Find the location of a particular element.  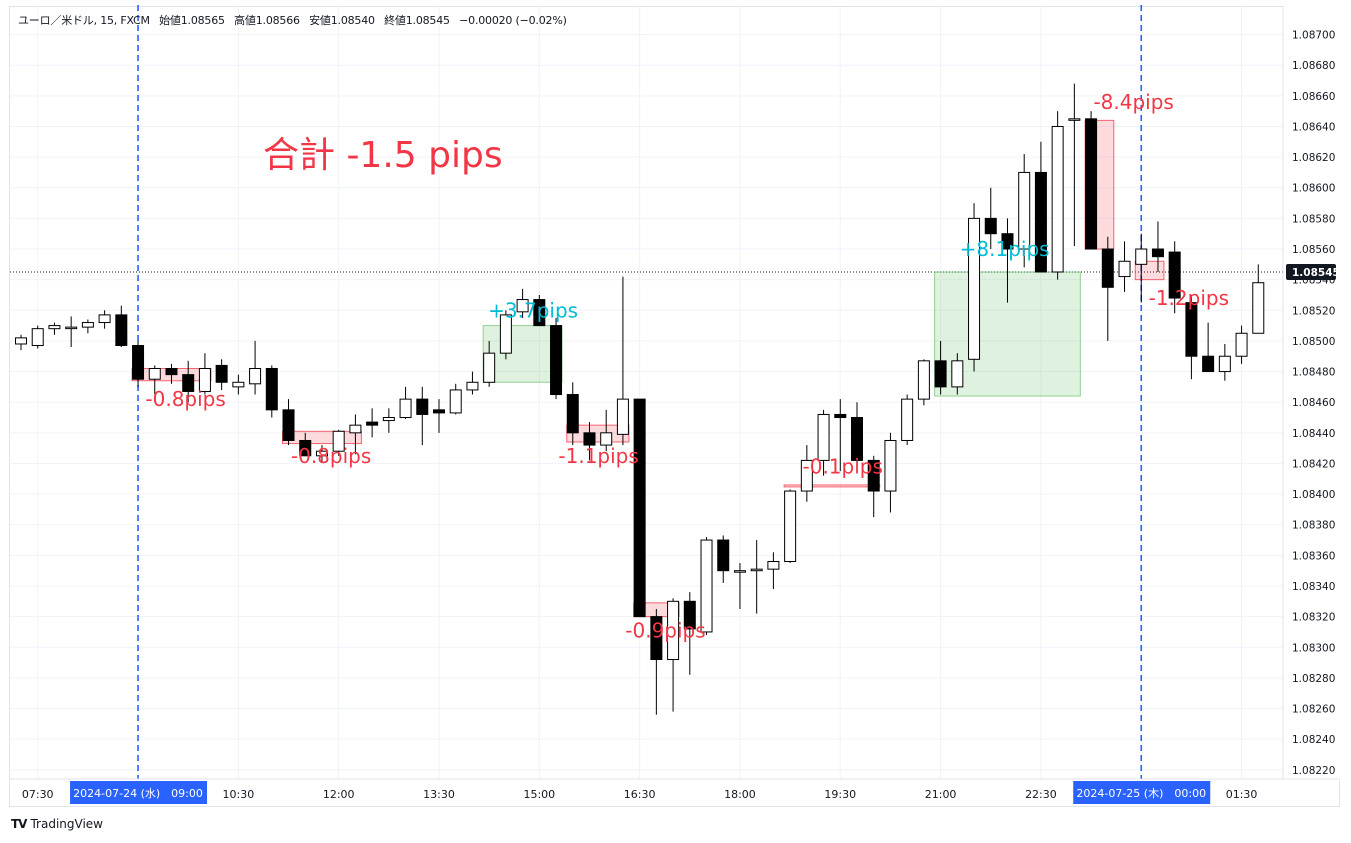

brand-name: TradingView is located at coordinates (66, 824).